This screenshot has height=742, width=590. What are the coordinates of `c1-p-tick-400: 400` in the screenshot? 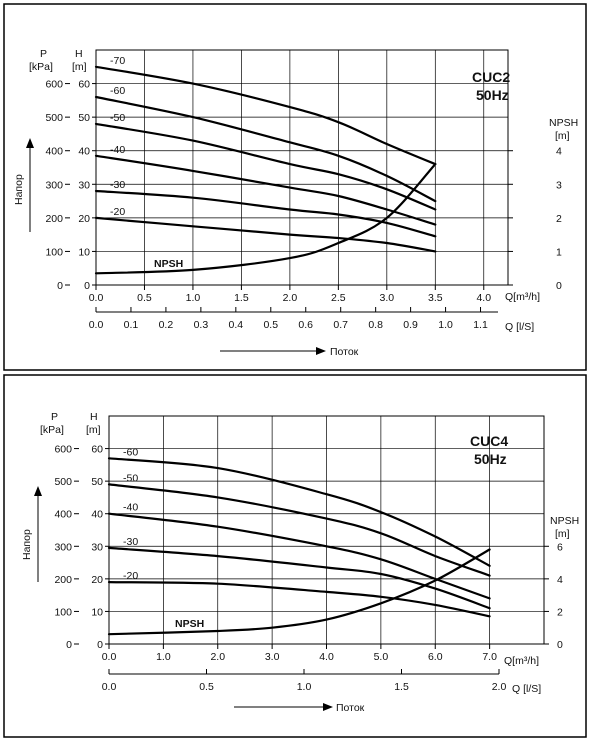 It's located at (63, 515).